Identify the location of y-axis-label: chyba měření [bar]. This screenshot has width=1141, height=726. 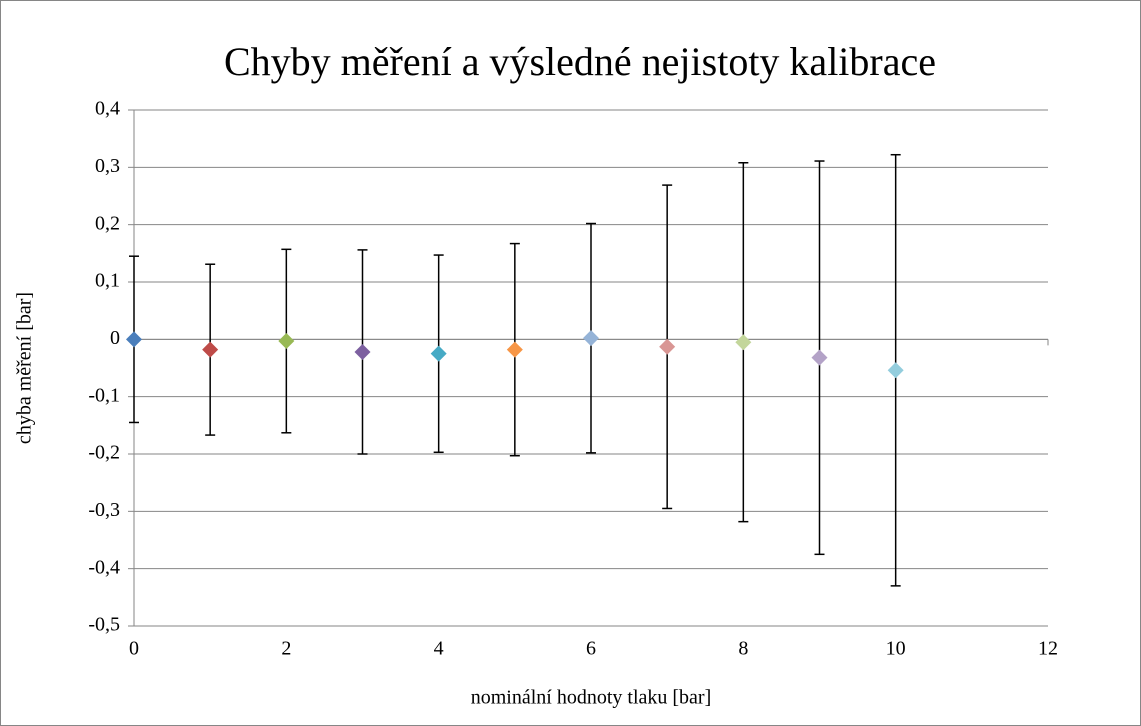
(25, 368).